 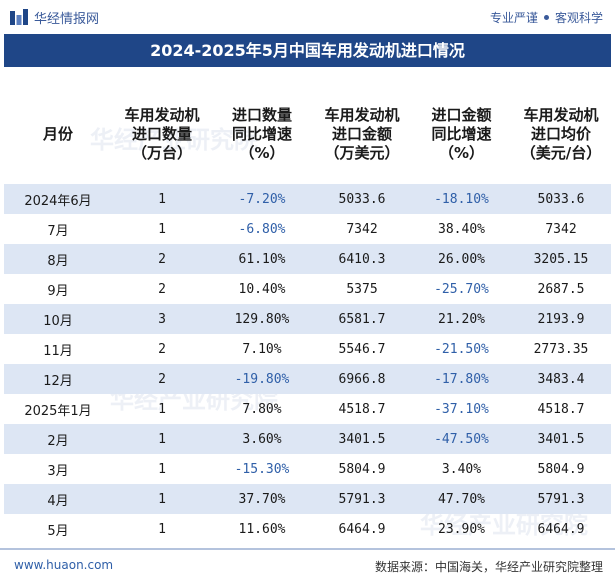 What do you see at coordinates (64, 565) in the screenshot?
I see `footer-url: www.huaon.com` at bounding box center [64, 565].